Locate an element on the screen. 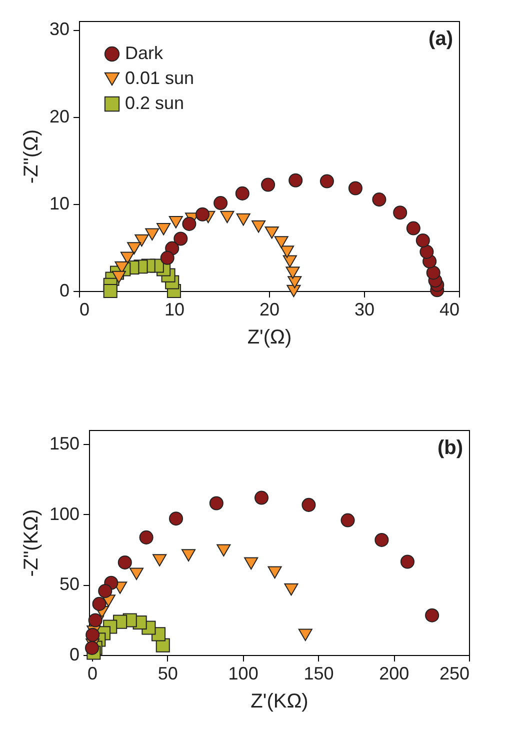  x-tick-label: 40 is located at coordinates (449, 310).